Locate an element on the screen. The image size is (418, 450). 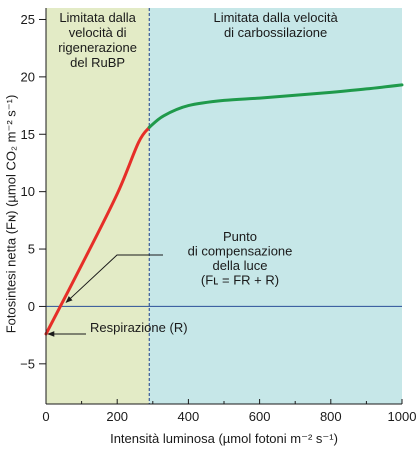
x-tick-label: 400 is located at coordinates (189, 416).